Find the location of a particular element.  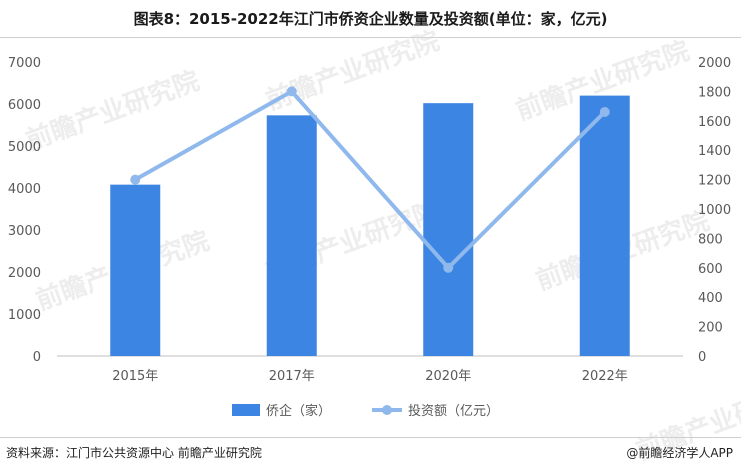

x-tick-label: 2017年 is located at coordinates (292, 376).